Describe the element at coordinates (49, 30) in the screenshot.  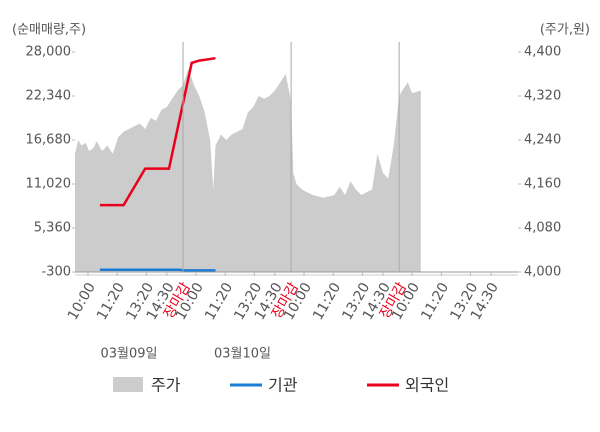
I see `y-axis-label: (순매매량,주)` at that location.